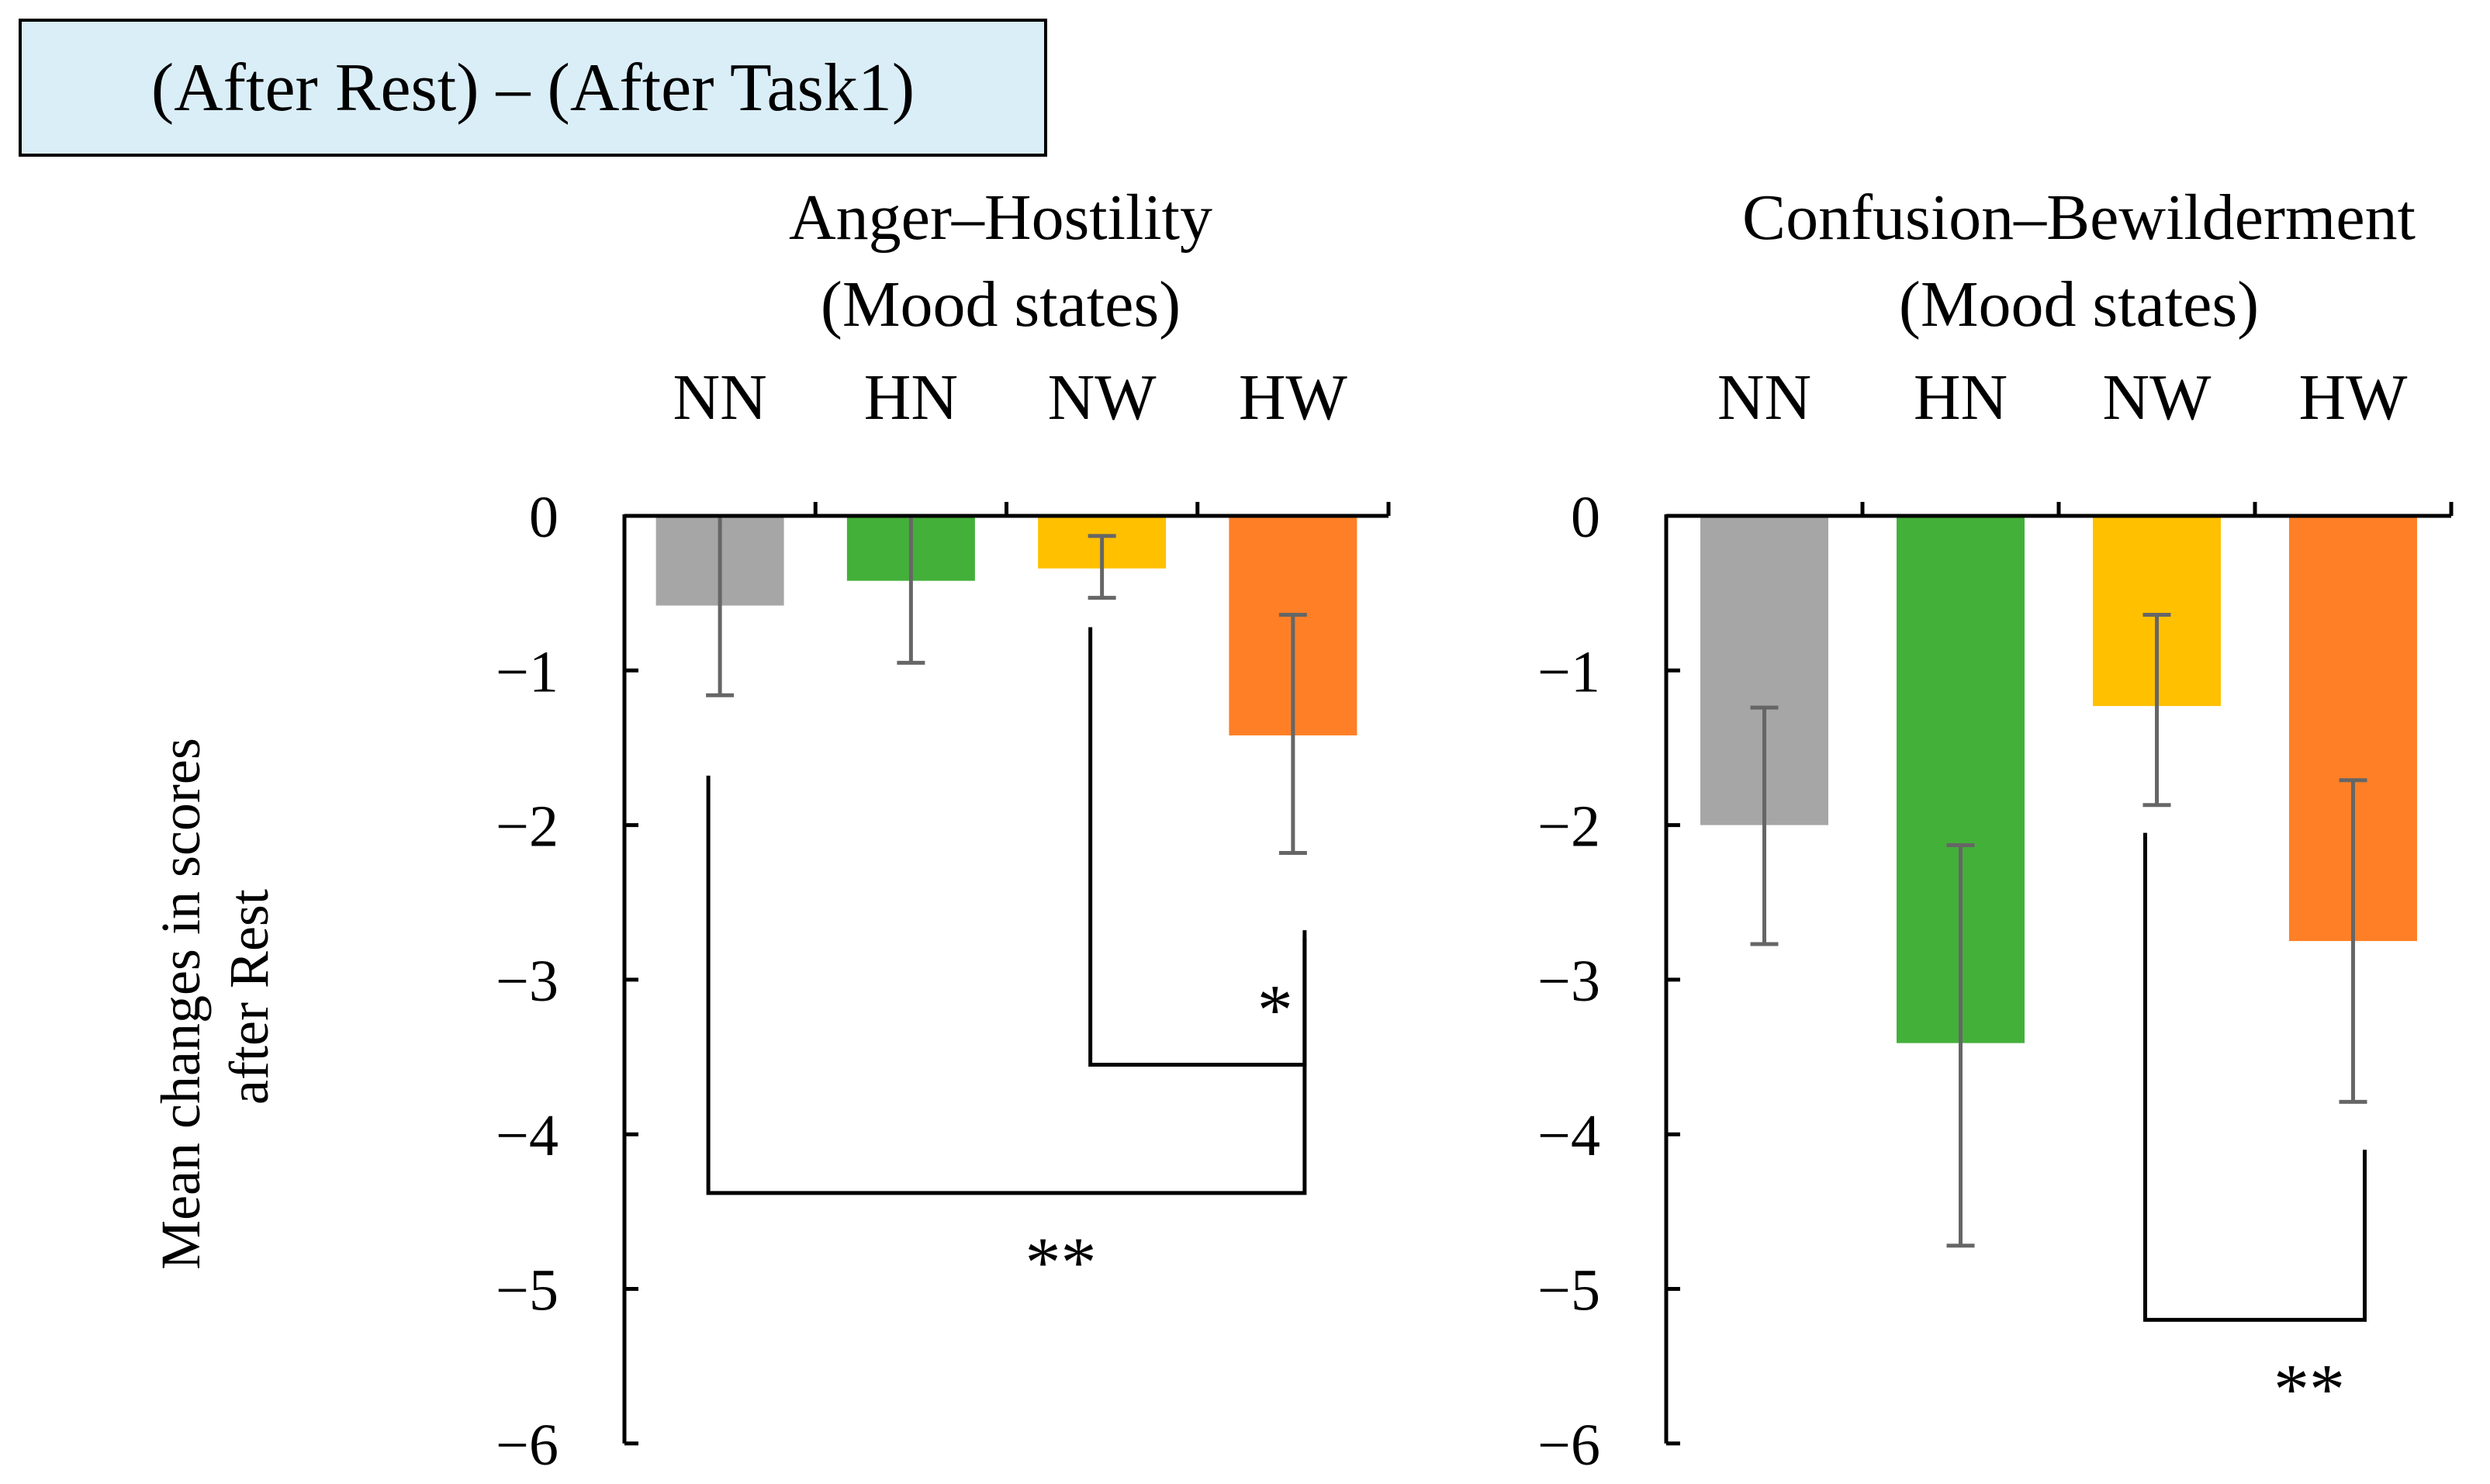 The width and height of the screenshot is (2490, 1484). I want to click on confusion-category-label-nw: NW, so click(2157, 397).